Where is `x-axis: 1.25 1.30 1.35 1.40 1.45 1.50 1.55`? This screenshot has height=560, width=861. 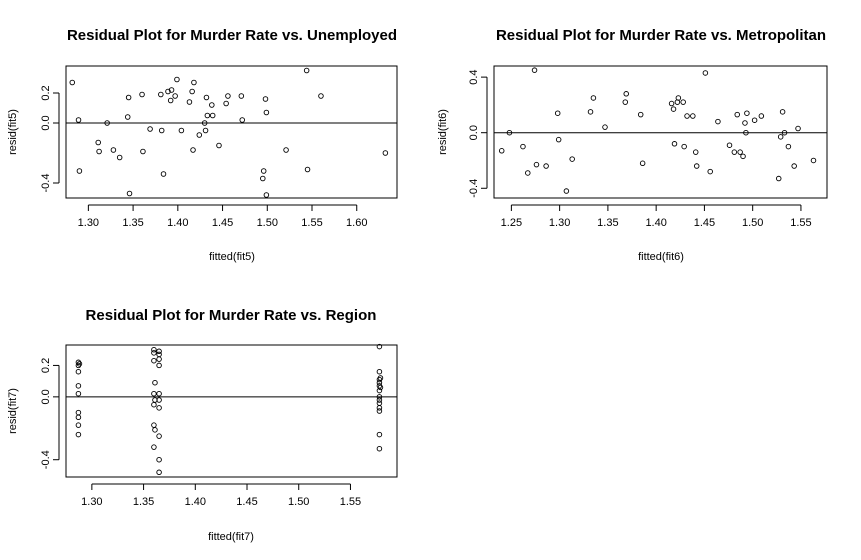
x-axis: 1.25 1.30 1.35 1.40 1.45 1.50 1.55 is located at coordinates (656, 216).